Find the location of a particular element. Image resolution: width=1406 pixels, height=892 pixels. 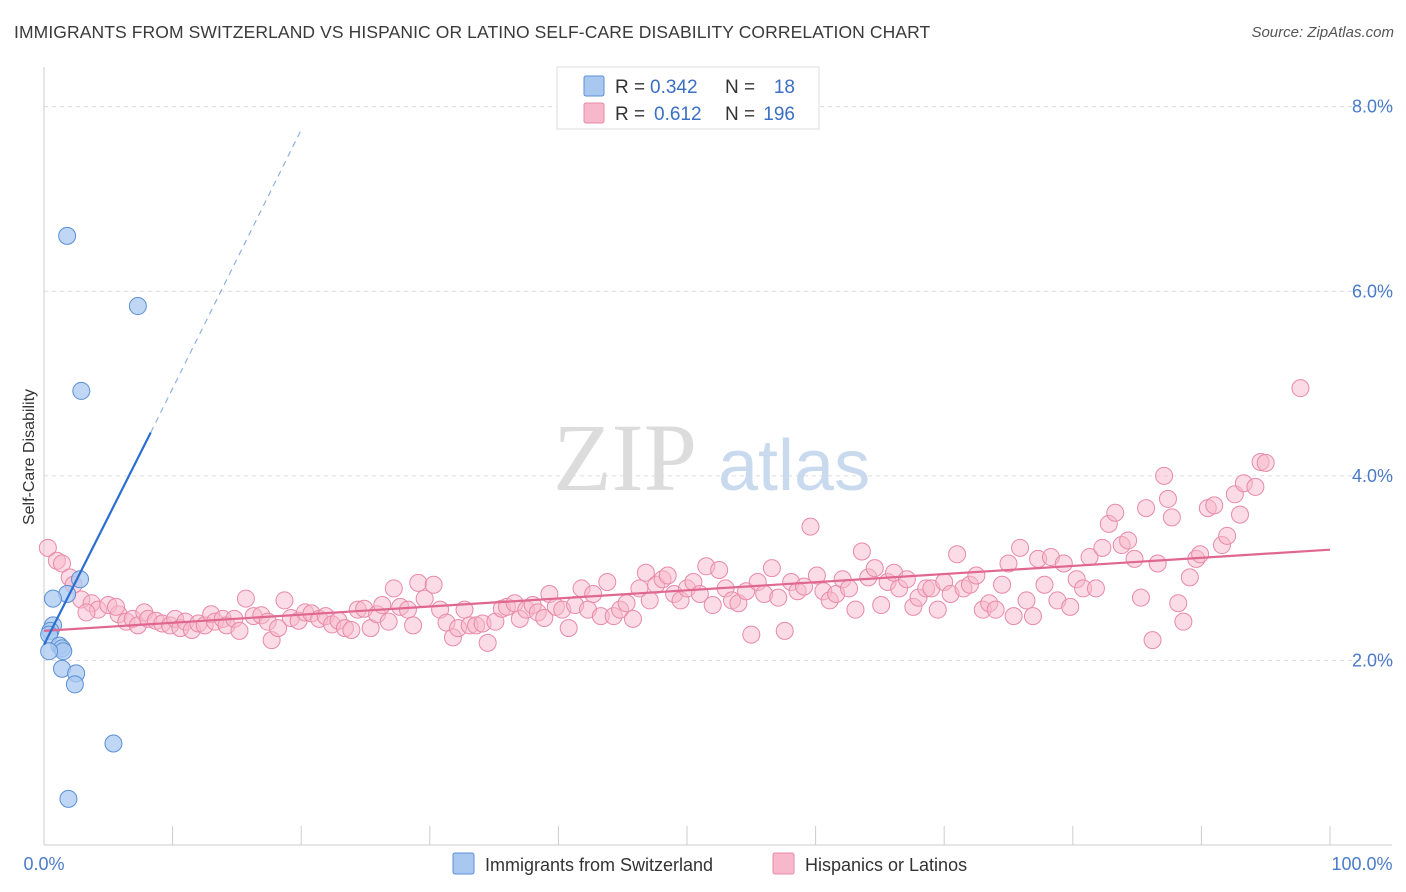

x-tick-label-max: 100.0% is located at coordinates (1361, 864).